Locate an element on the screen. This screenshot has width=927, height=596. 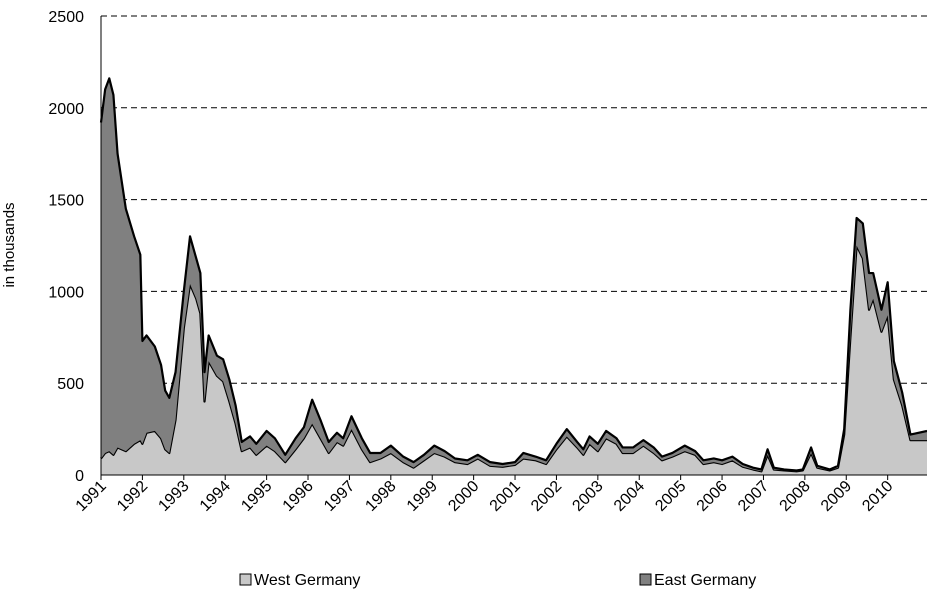
x-tick-label: 1995 is located at coordinates (256, 496).